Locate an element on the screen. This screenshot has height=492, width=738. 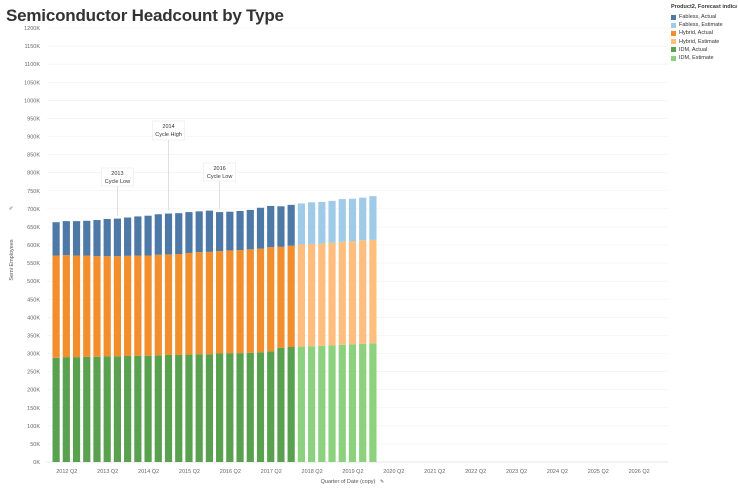
legend-item: Hybrid, Estimate is located at coordinates (704, 42).